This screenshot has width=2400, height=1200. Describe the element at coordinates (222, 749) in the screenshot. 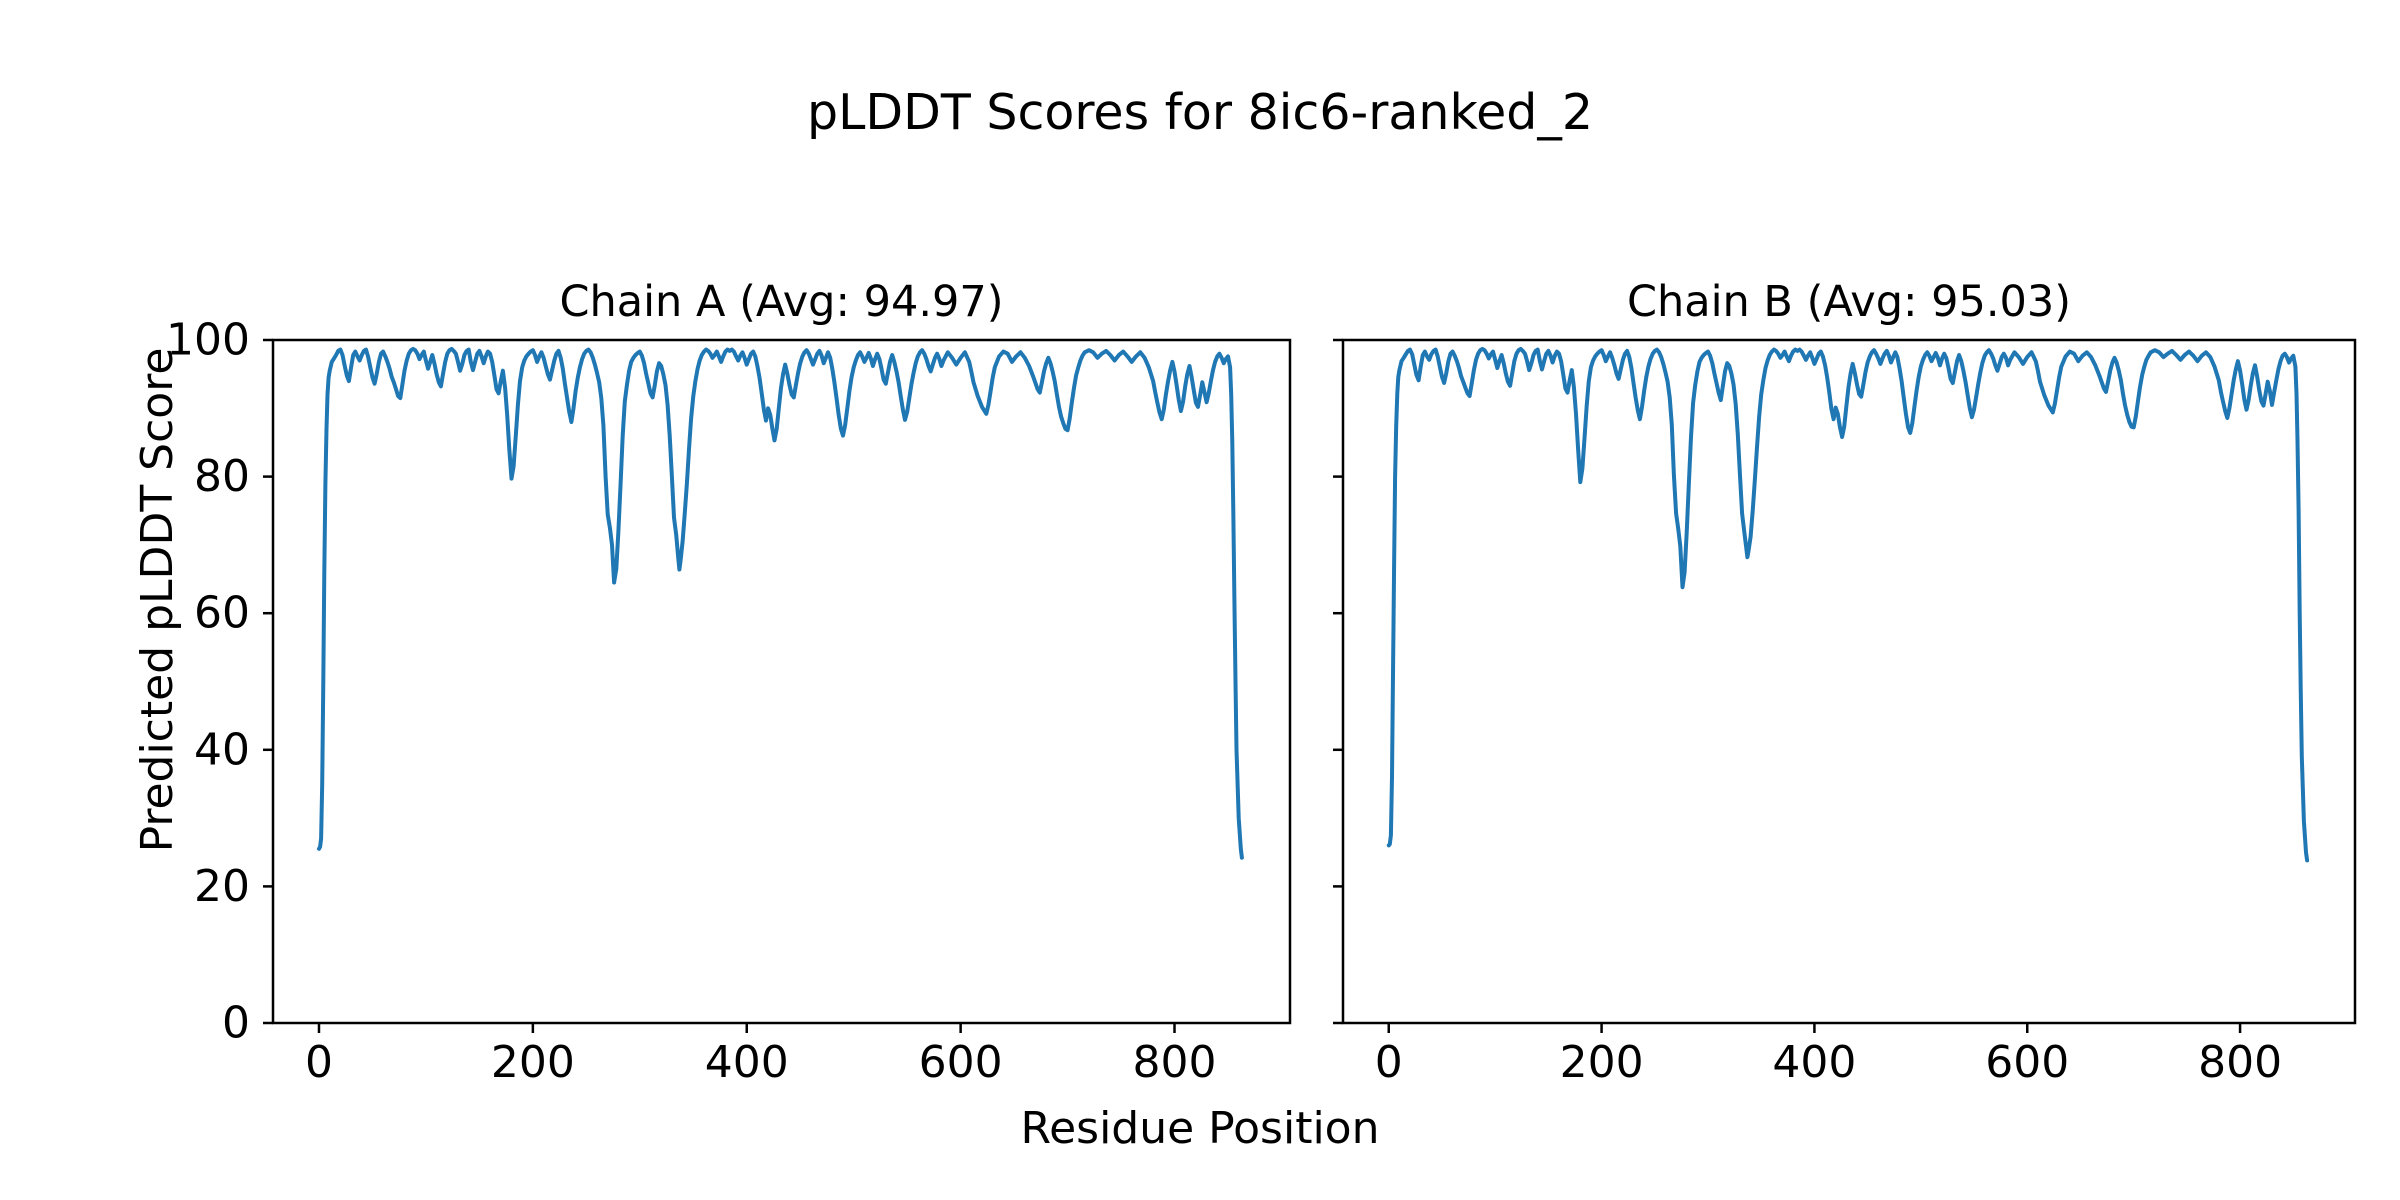

I see `y-tick-label: 40` at that location.